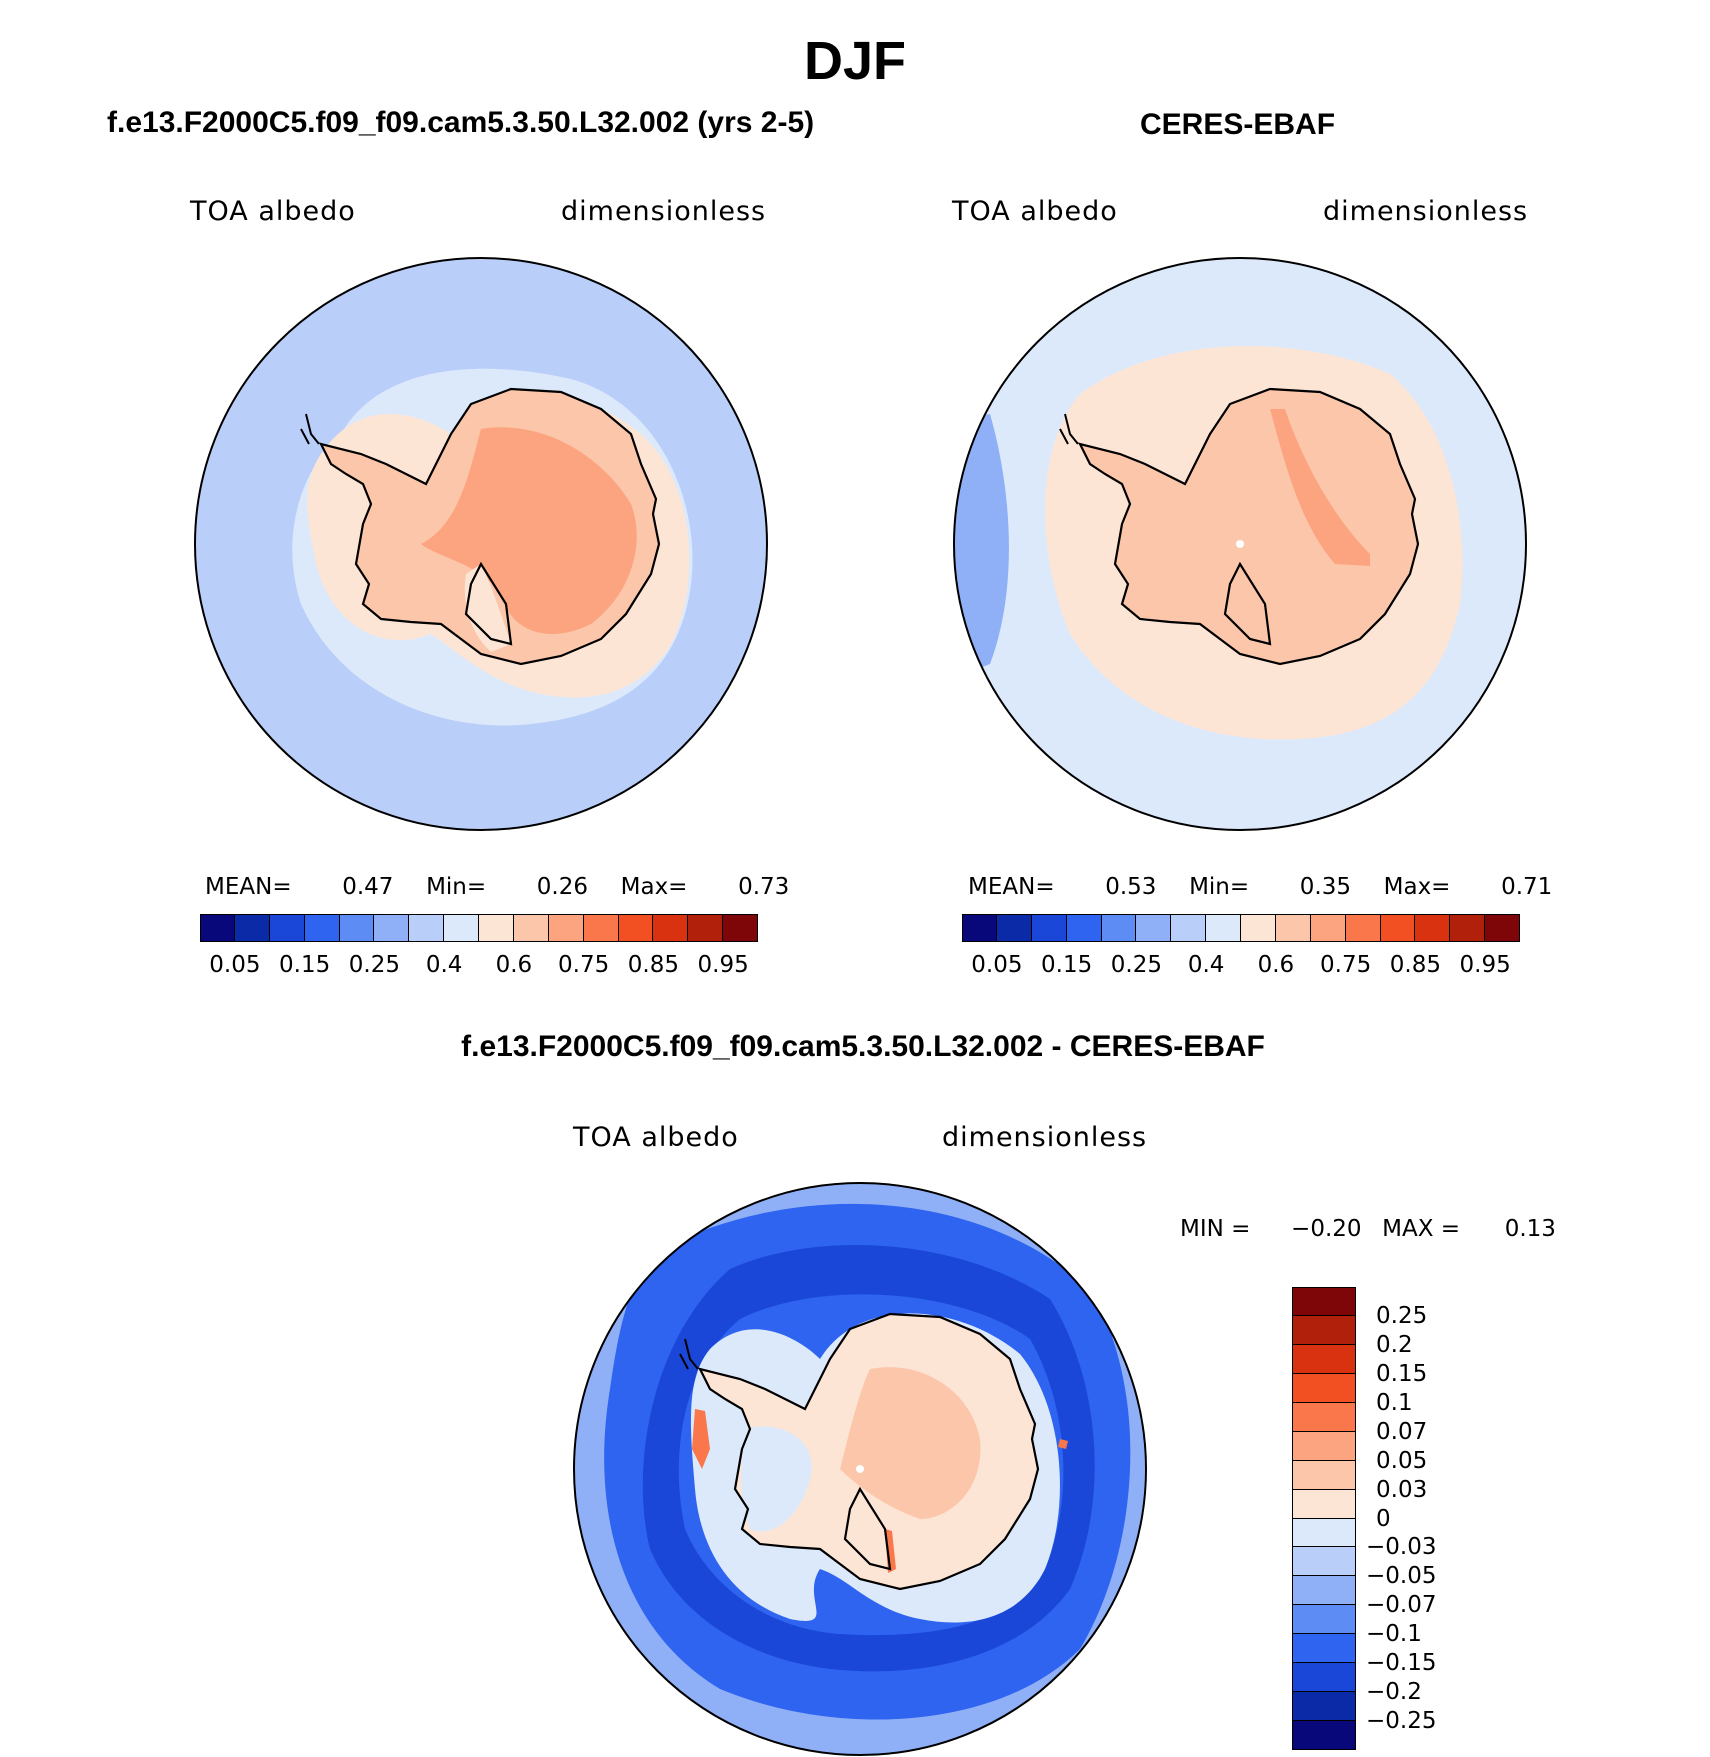  I want to click on diff-colorbar-tick-label: −0.2, so click(1394, 1692).